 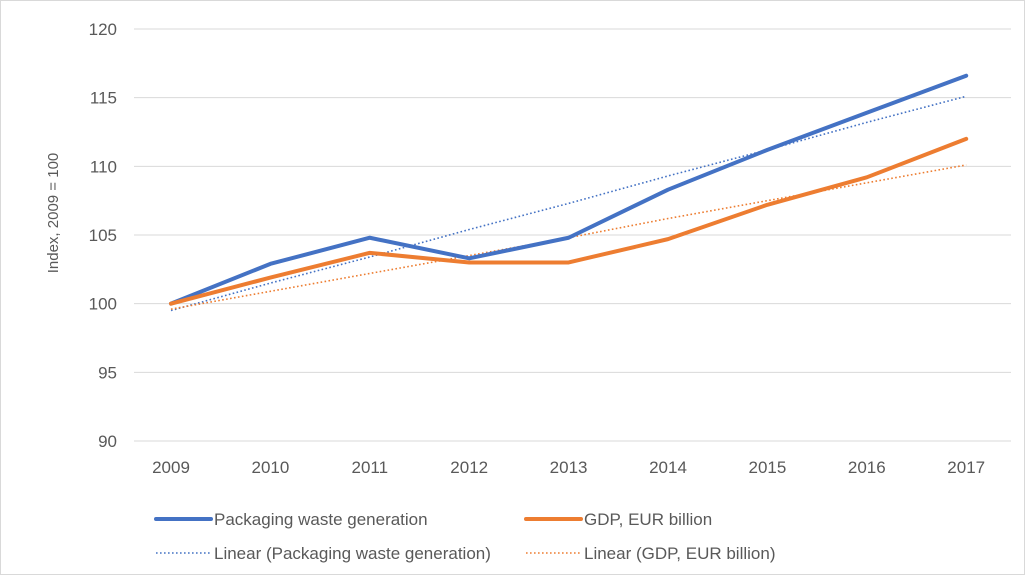 What do you see at coordinates (103, 304) in the screenshot?
I see `y-tick-label: 100` at bounding box center [103, 304].